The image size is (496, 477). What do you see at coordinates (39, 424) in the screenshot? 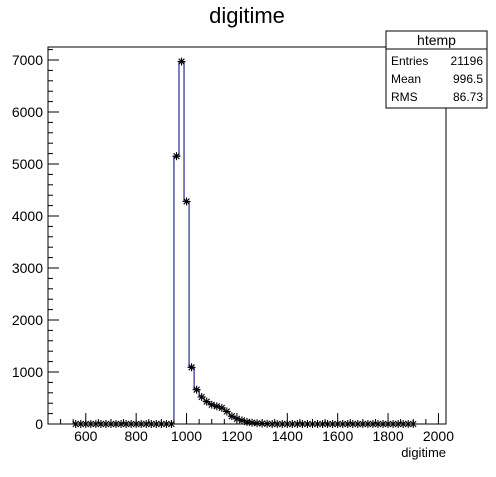
I see `y-tick-label: 0` at bounding box center [39, 424].